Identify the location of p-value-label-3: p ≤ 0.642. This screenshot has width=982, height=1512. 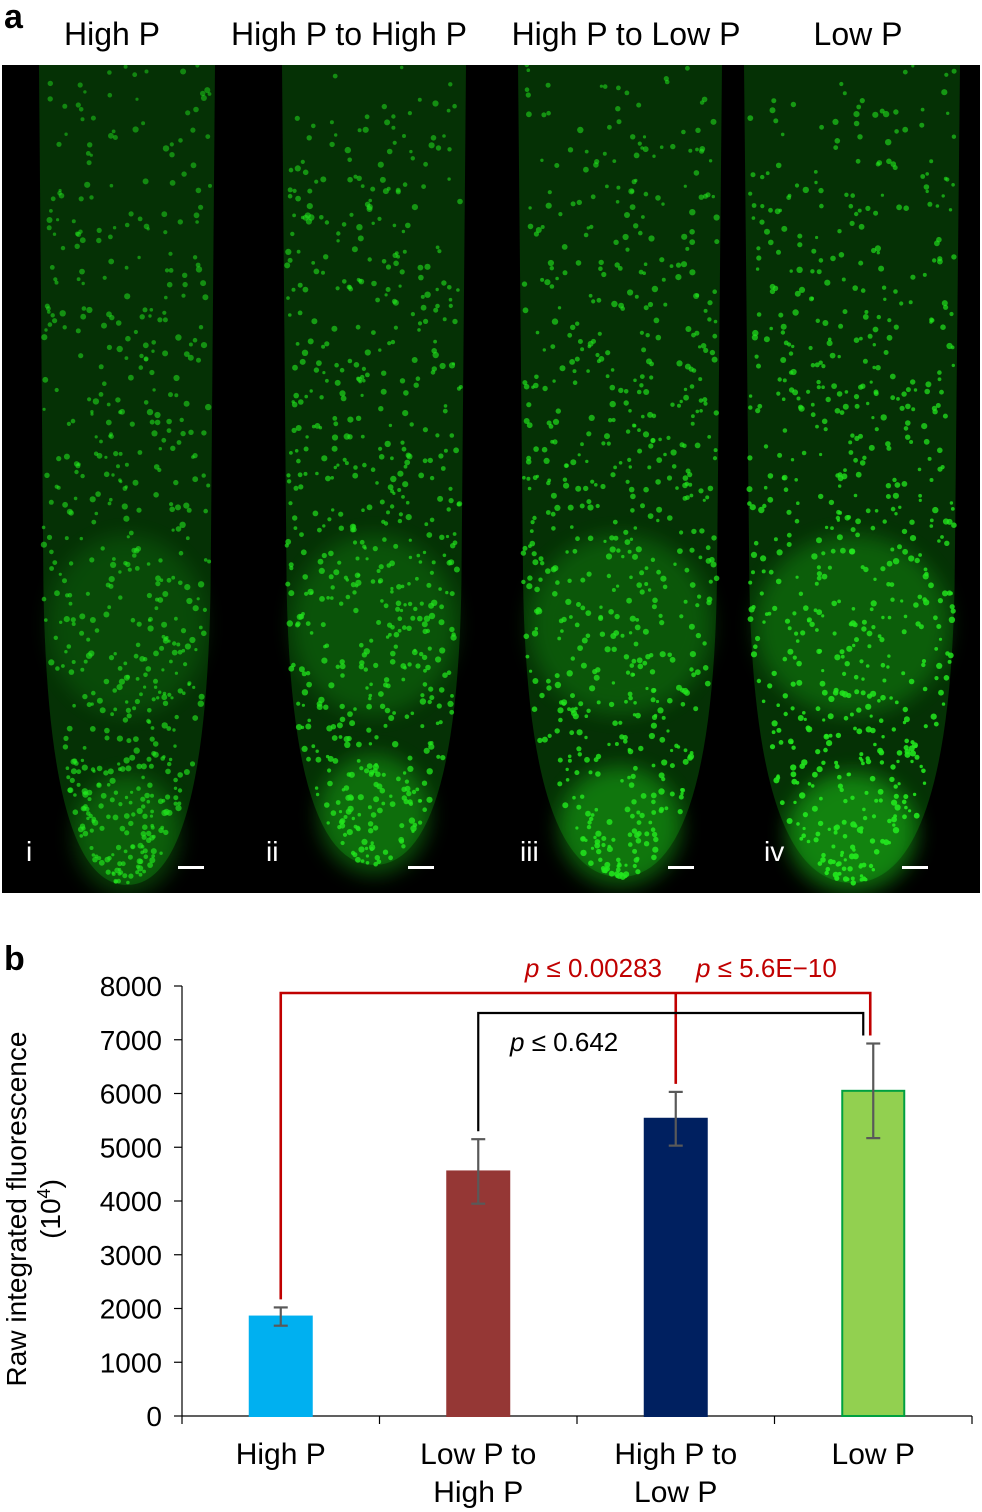
(563, 1042).